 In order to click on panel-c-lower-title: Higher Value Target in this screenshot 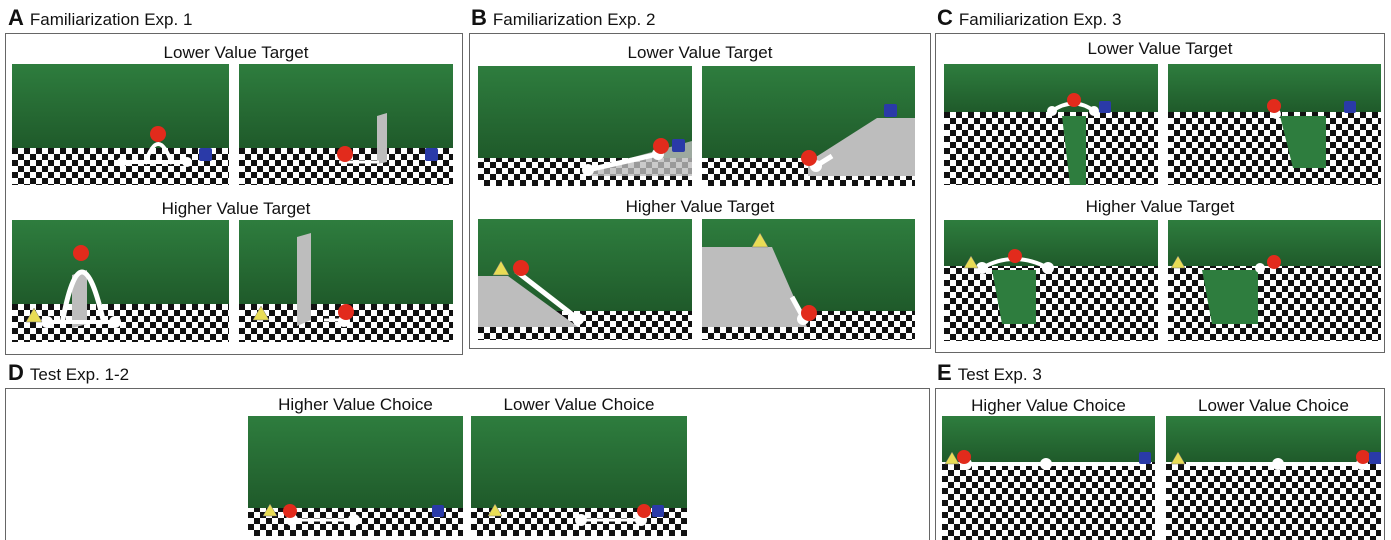, I will do `click(1160, 206)`.